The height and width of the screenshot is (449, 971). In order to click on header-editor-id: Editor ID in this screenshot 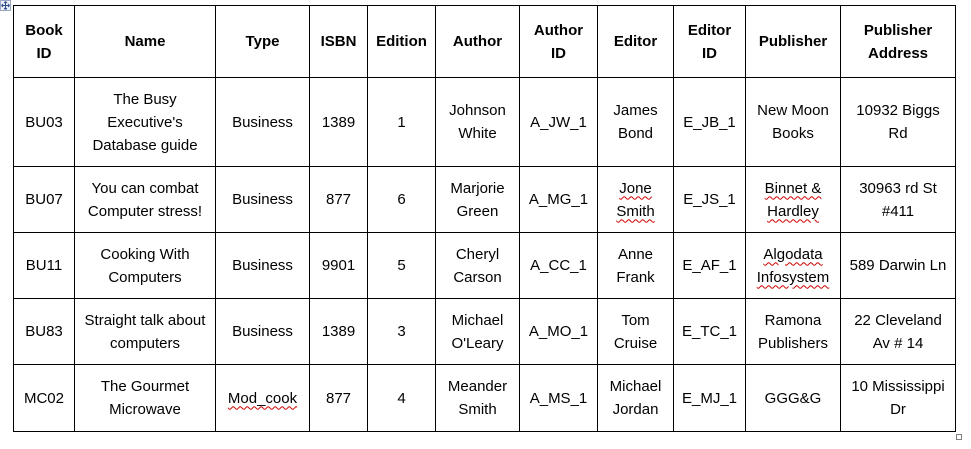, I will do `click(709, 41)`.